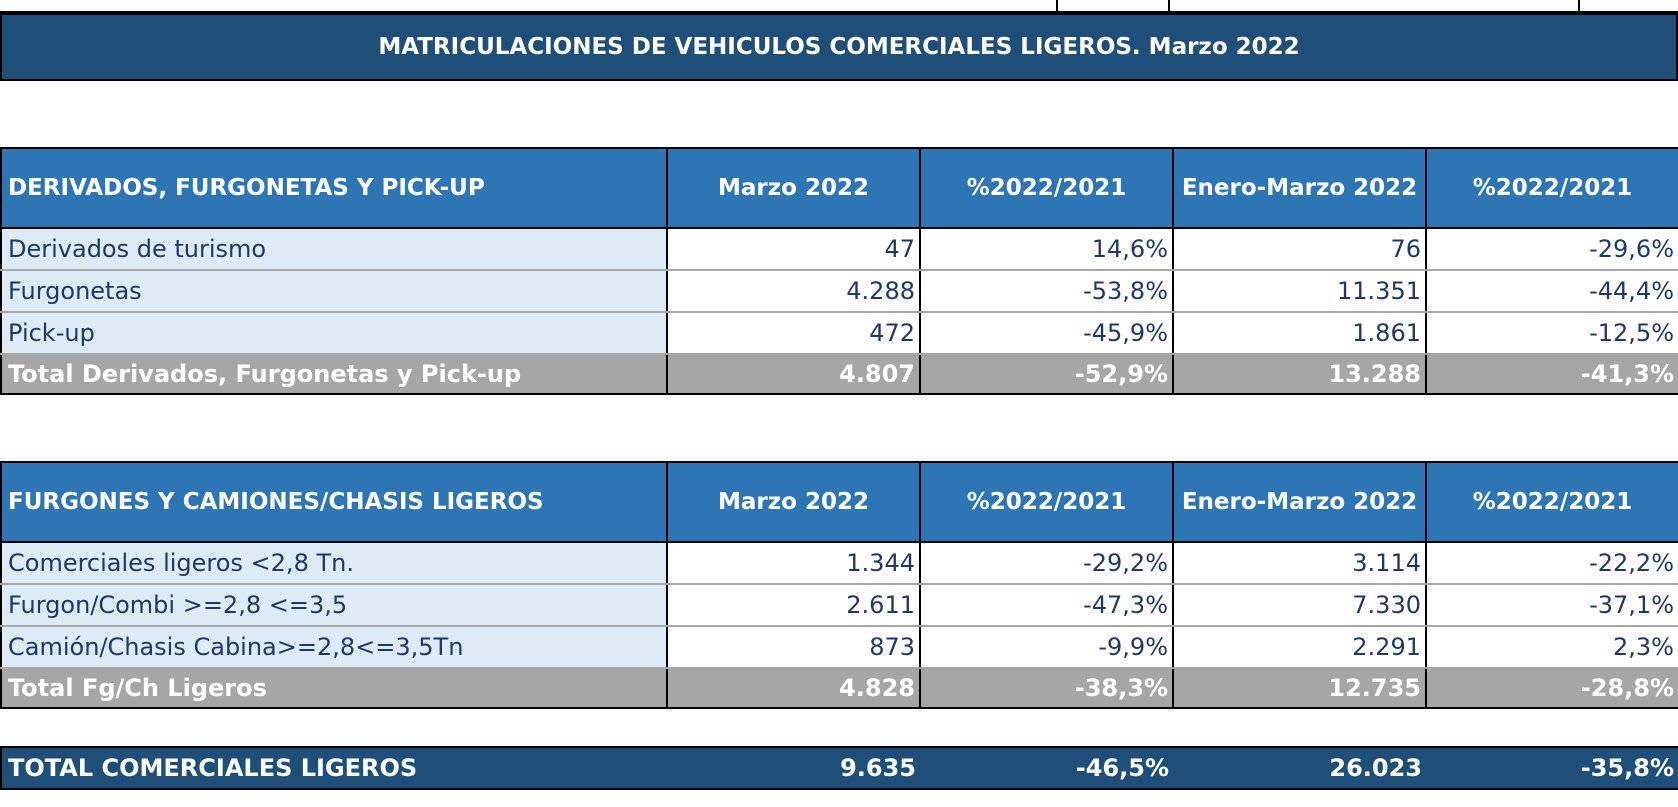  I want to click on cell-pct-month: -53,8%, so click(1046, 291).